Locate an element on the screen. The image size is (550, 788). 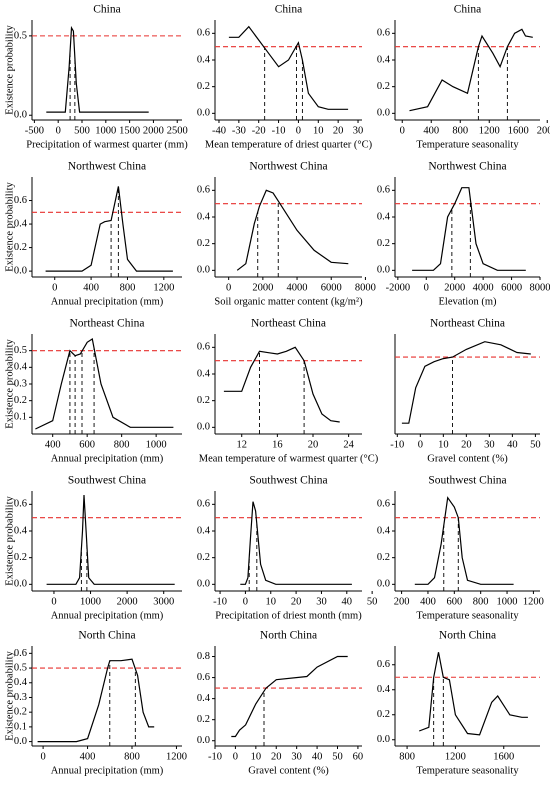
x-tick-label: -20 is located at coordinates (259, 130).